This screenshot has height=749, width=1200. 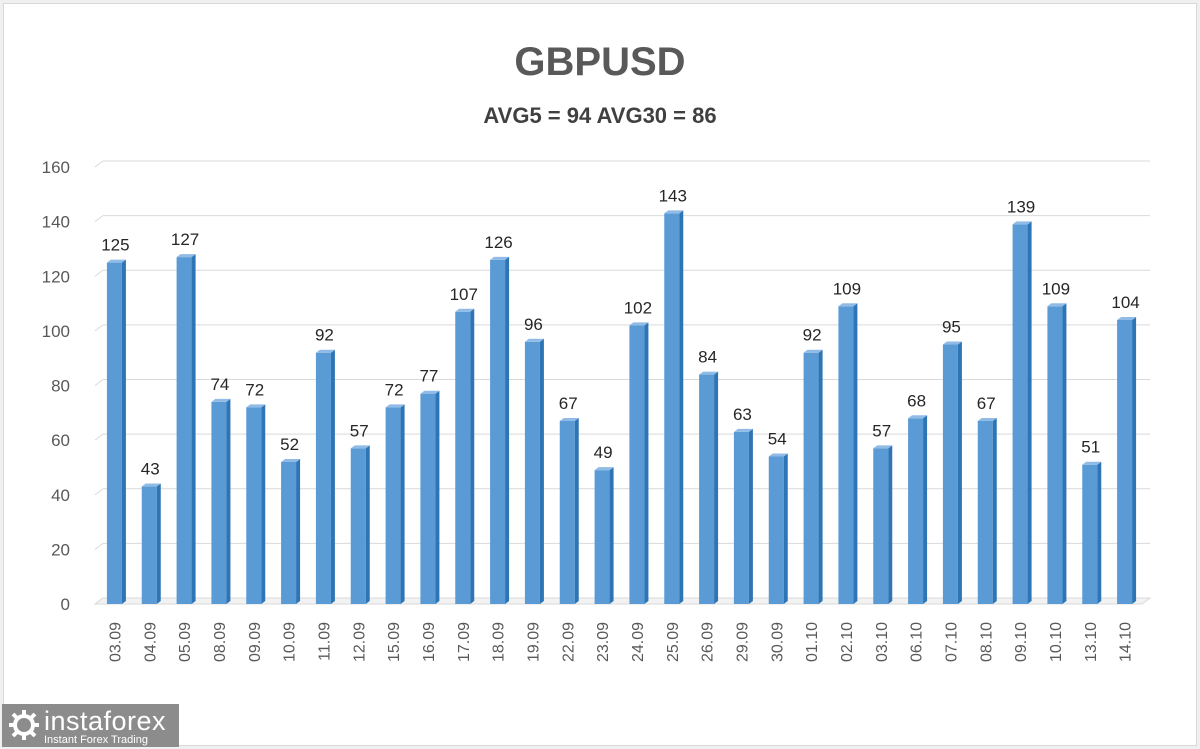 What do you see at coordinates (60, 386) in the screenshot?
I see `y-tick-label: 80` at bounding box center [60, 386].